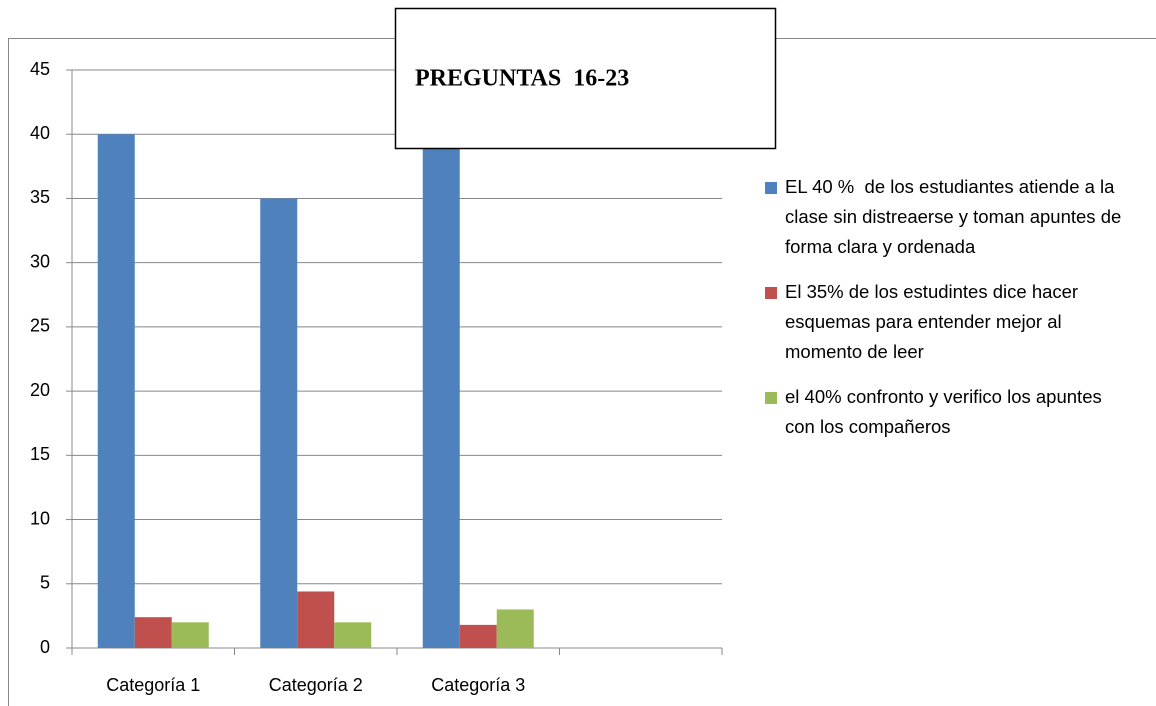 This screenshot has height=706, width=1156. I want to click on y-tick-label: 25, so click(40, 326).